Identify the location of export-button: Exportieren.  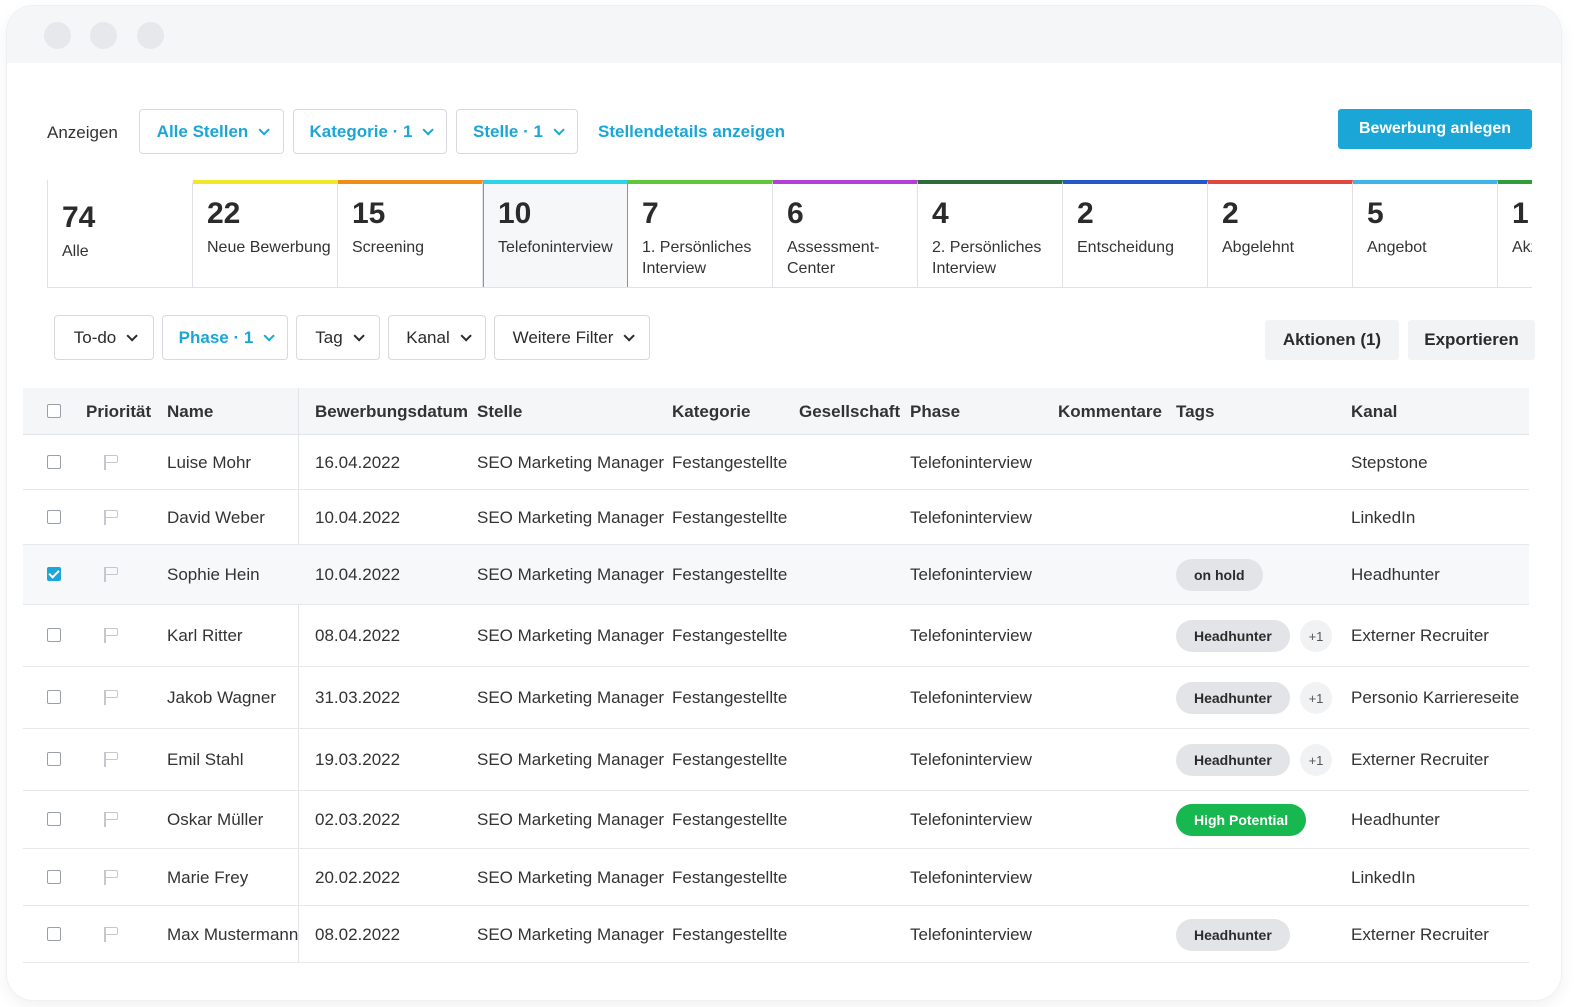
(1471, 340).